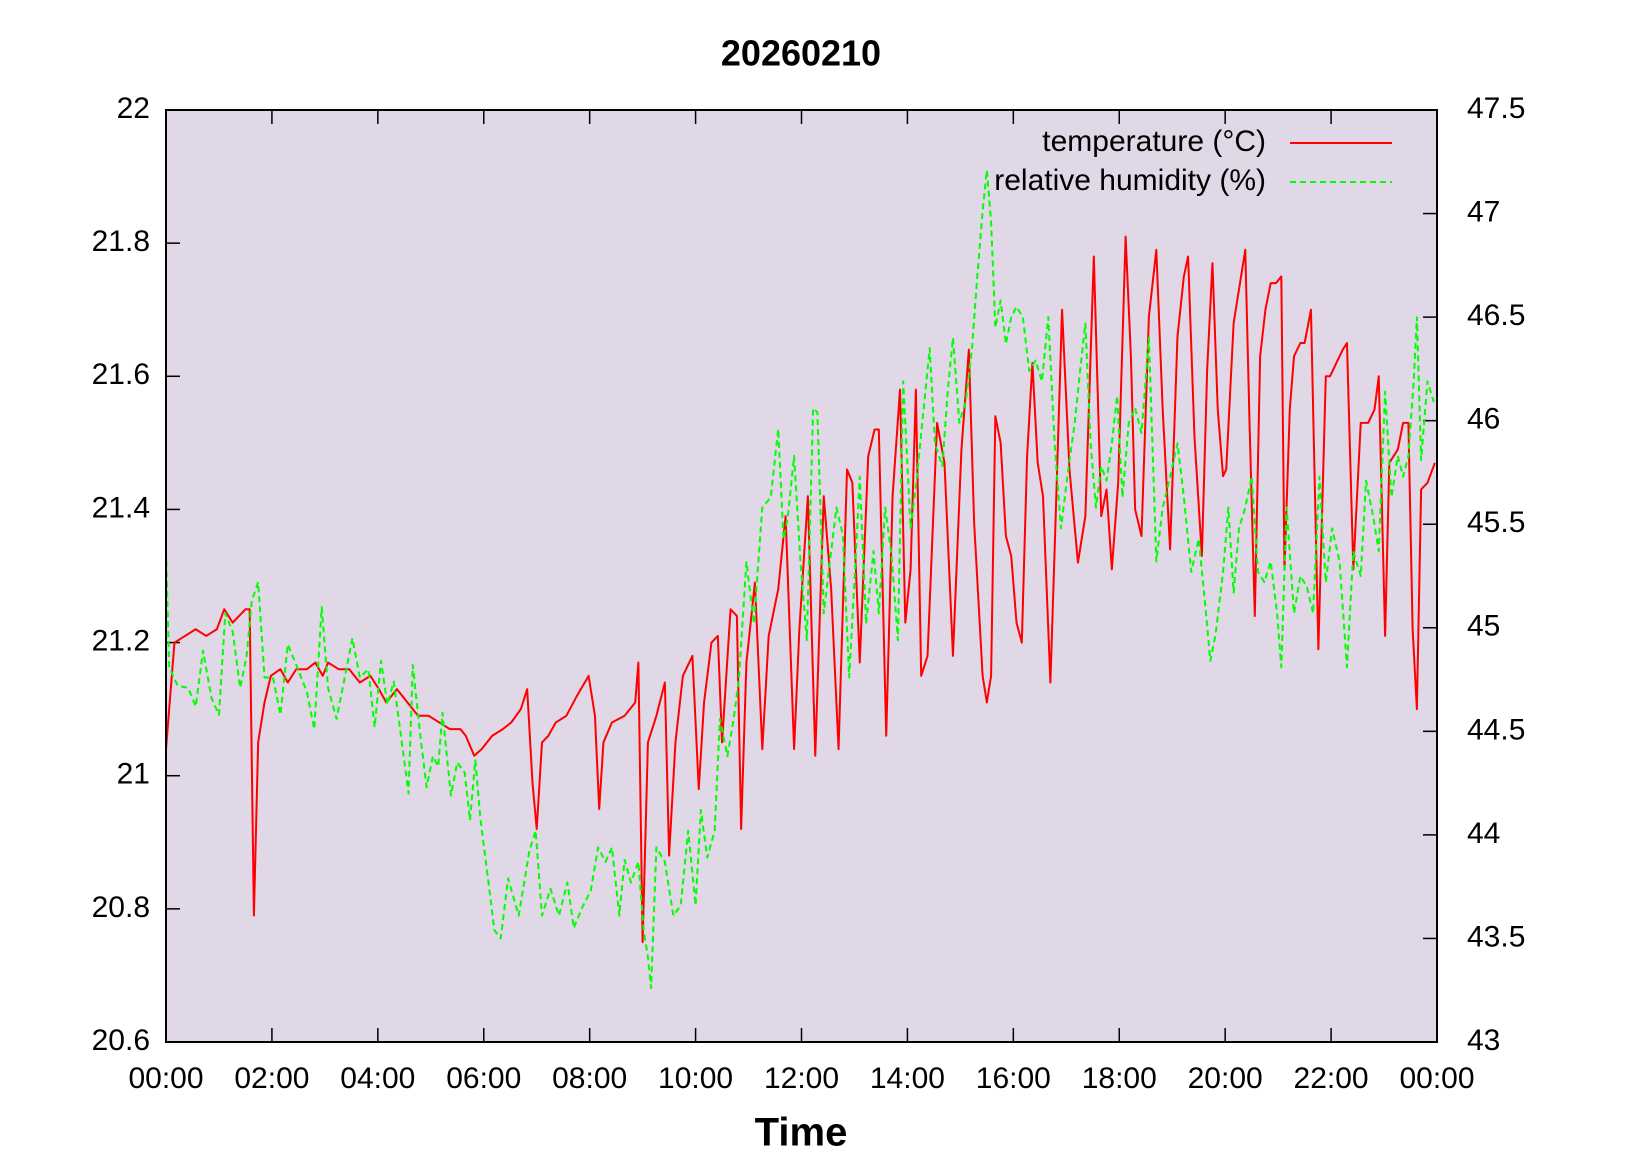  What do you see at coordinates (377, 1078) in the screenshot?
I see `x-tick-label: 04:00` at bounding box center [377, 1078].